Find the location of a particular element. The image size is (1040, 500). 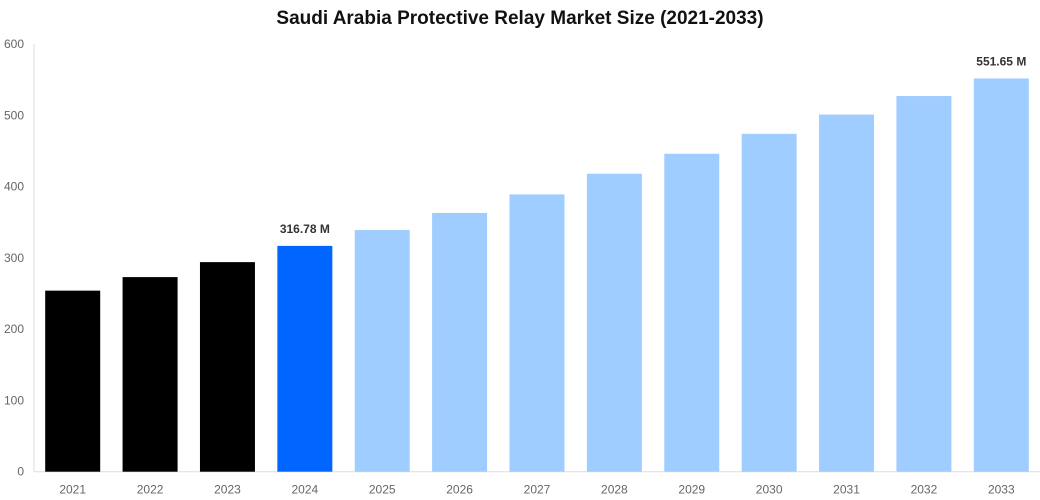

bar-2026 is located at coordinates (460, 342).